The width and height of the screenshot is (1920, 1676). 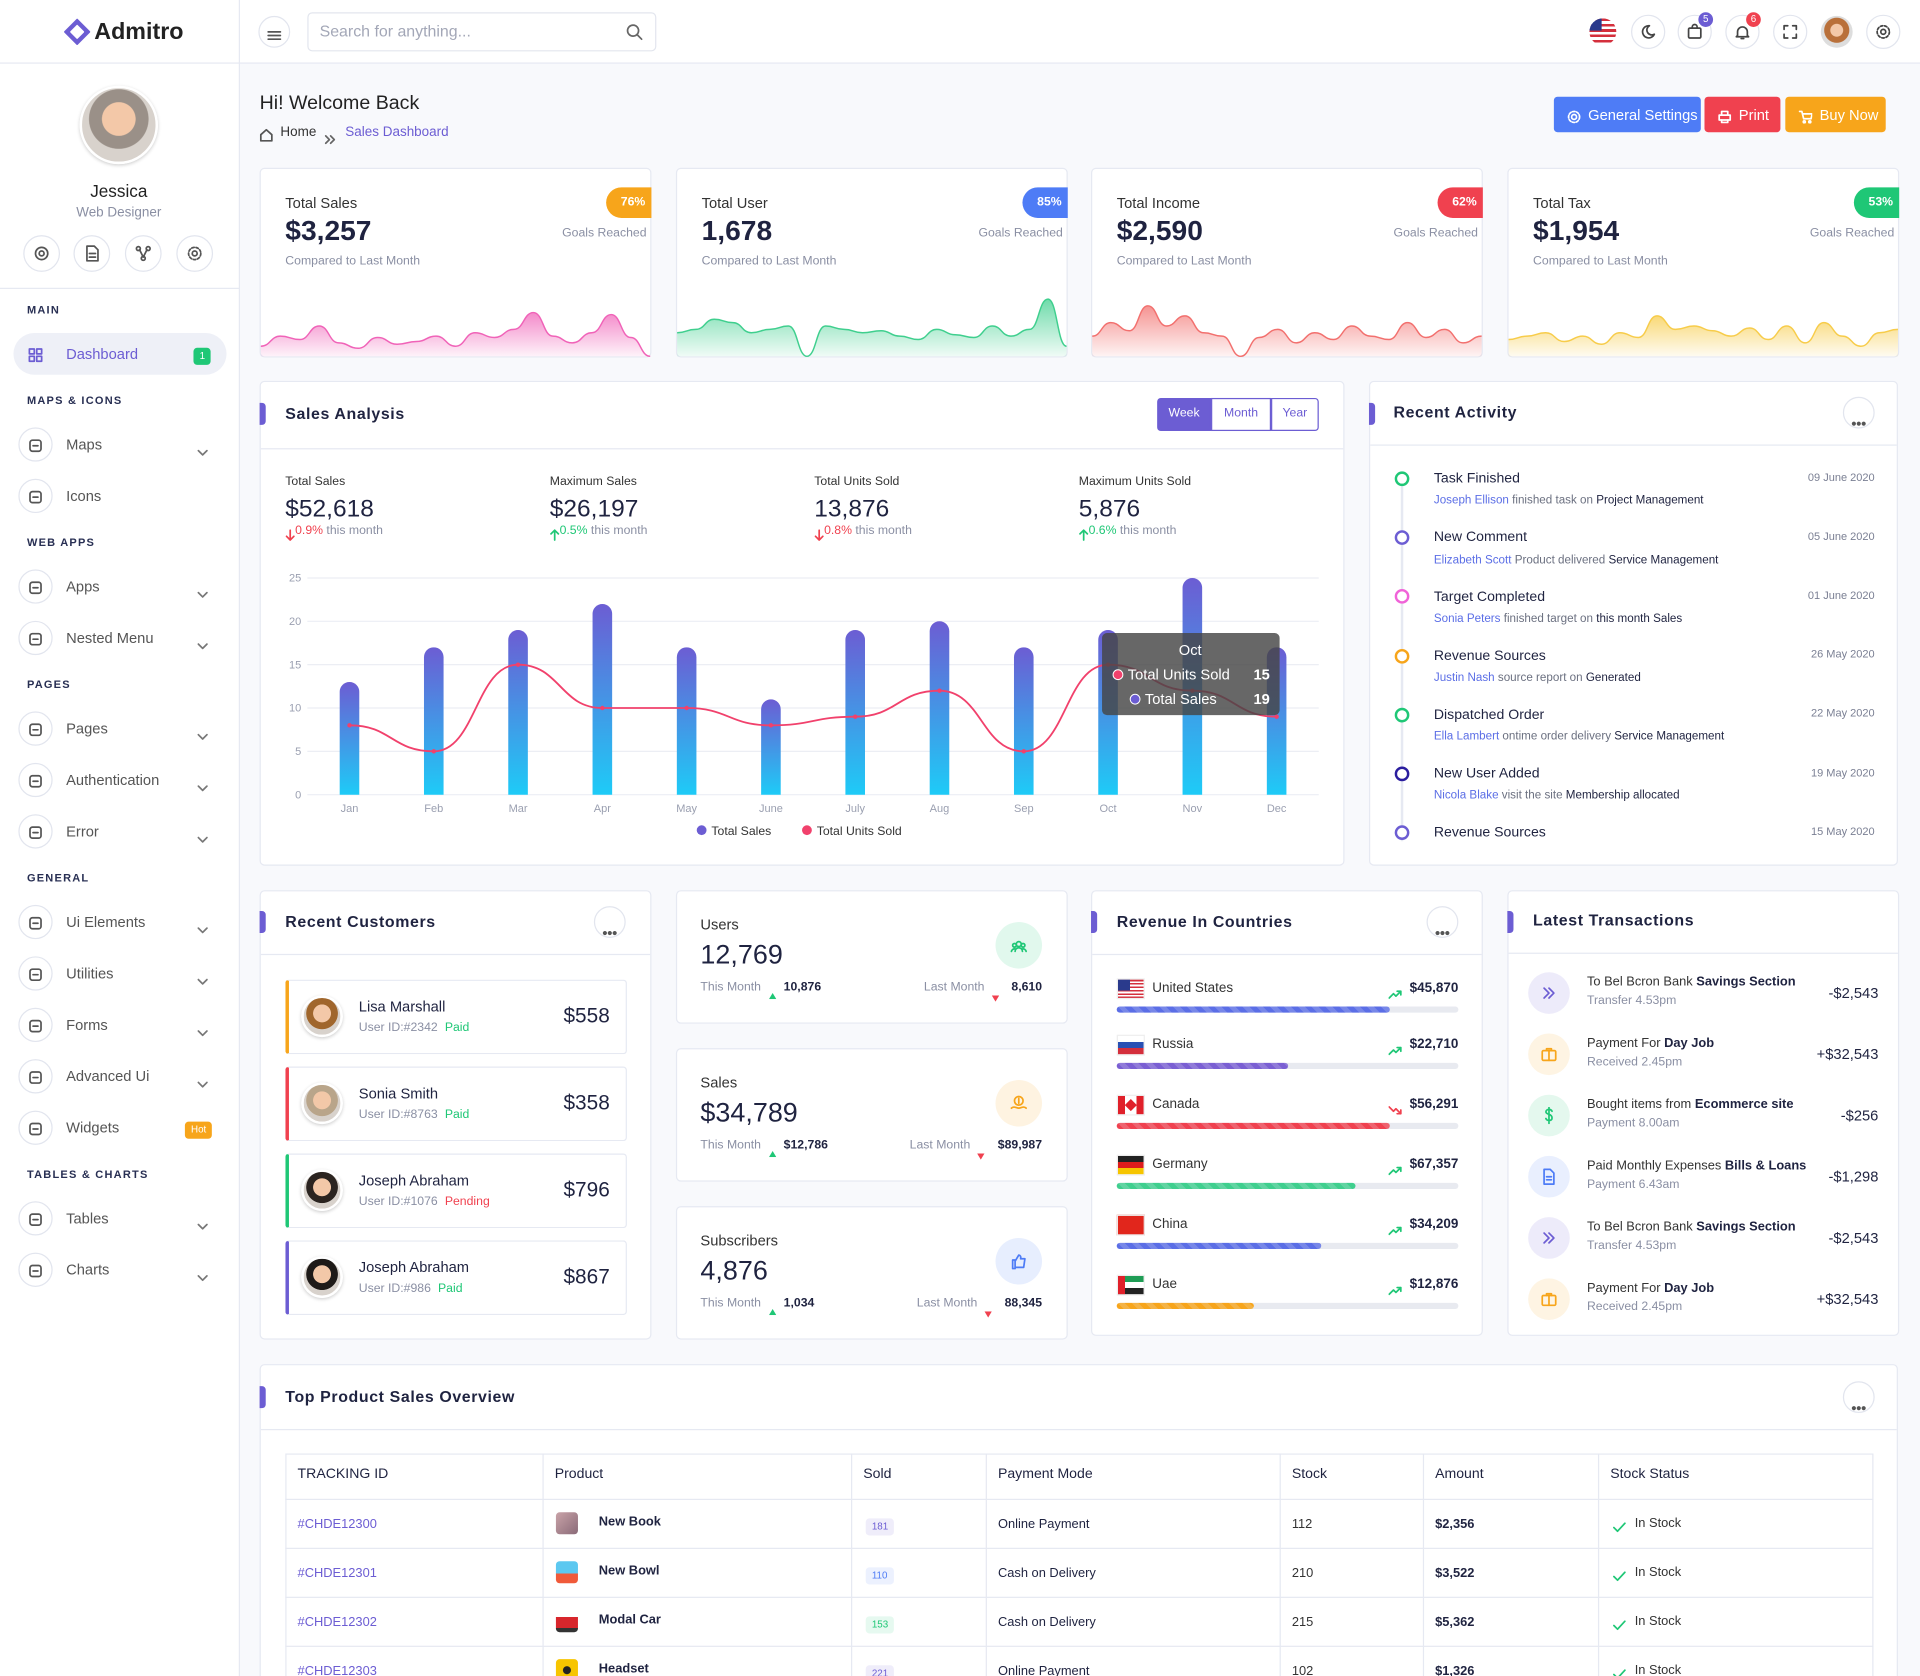 I want to click on activity-object: Membership allocated, so click(x=1622, y=795).